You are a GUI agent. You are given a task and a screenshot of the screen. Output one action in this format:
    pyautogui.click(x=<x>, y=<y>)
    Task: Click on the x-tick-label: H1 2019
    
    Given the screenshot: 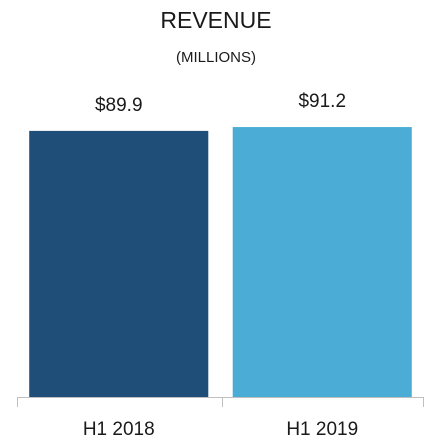 What is the action you would take?
    pyautogui.click(x=322, y=429)
    